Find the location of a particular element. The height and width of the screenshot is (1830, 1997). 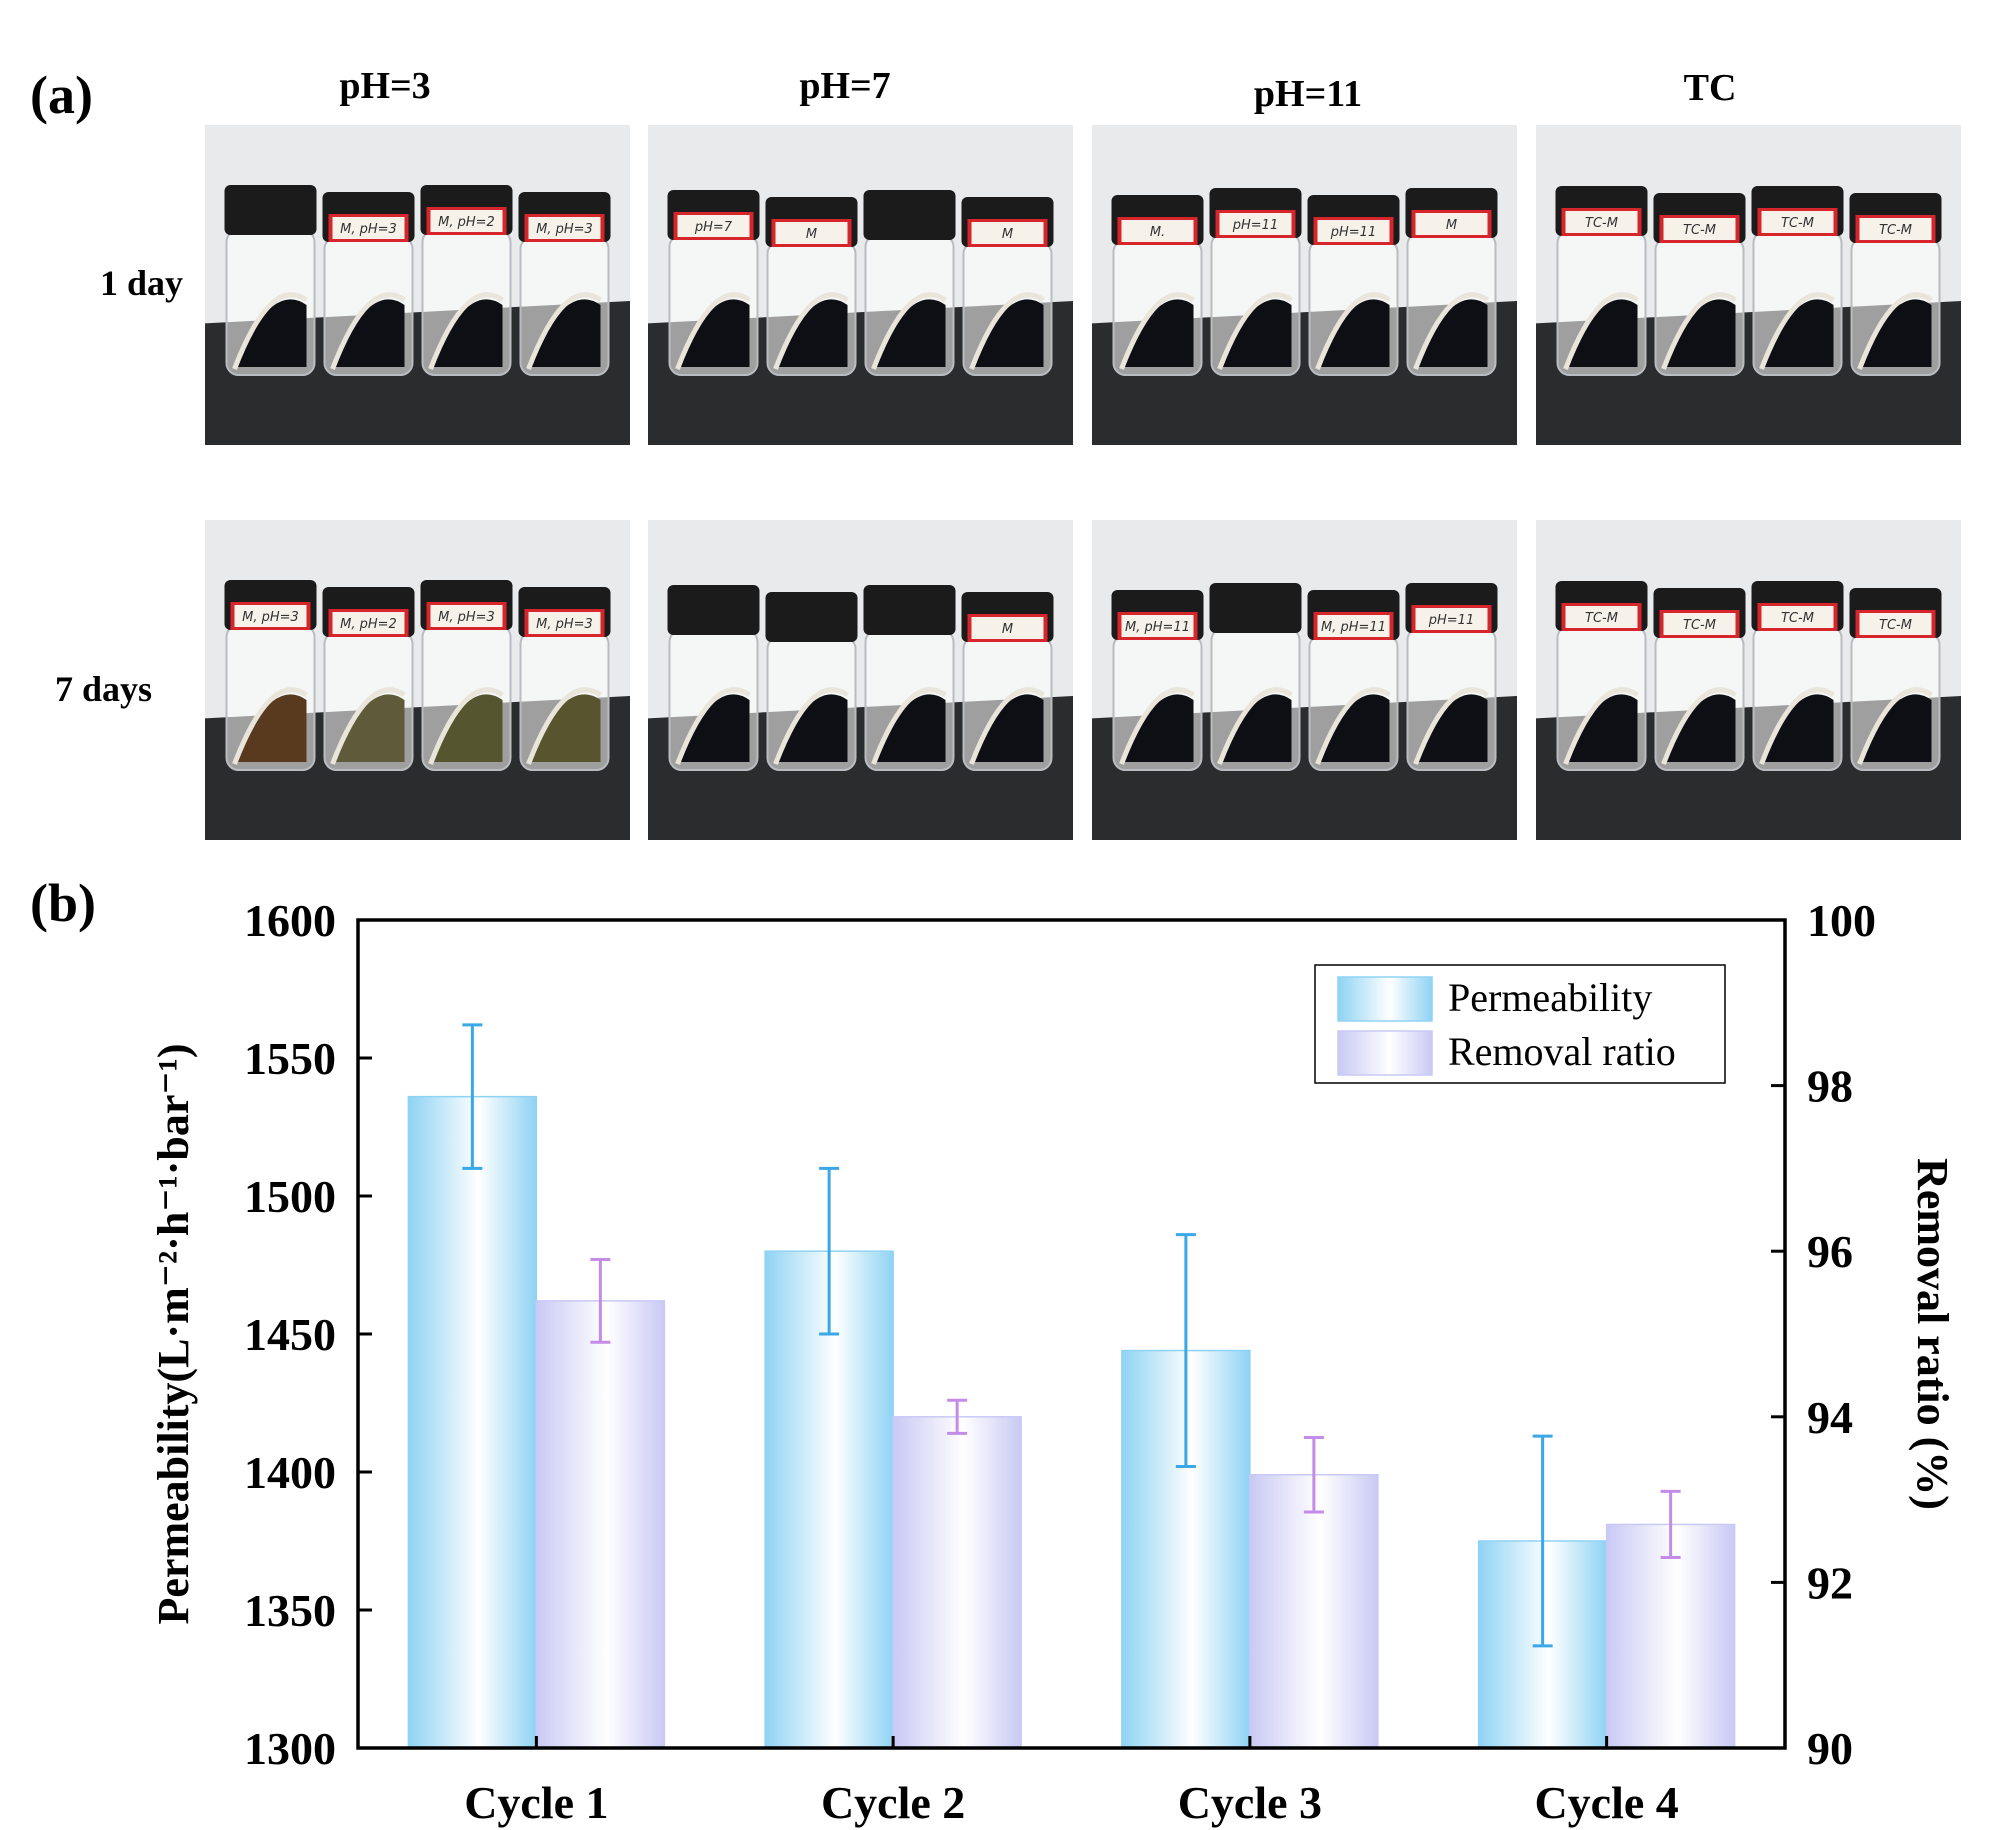

row-label-7-days: 7 days is located at coordinates (104, 689).